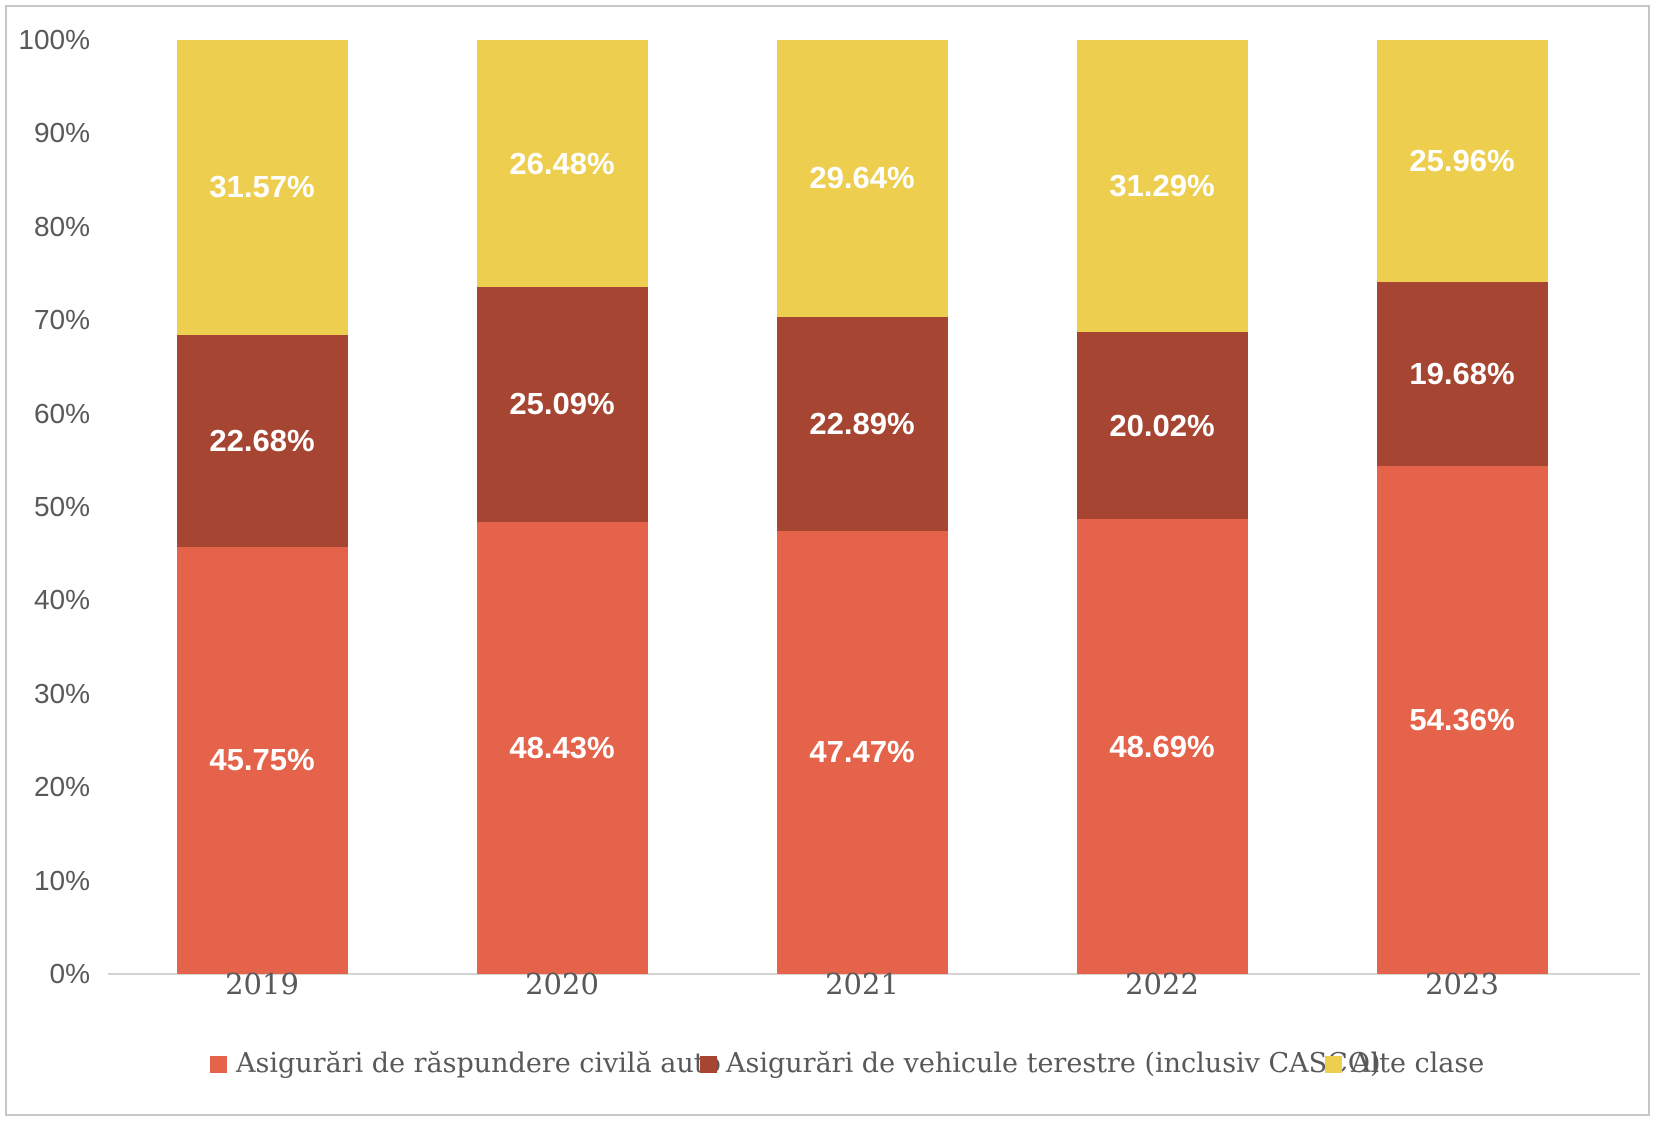  I want to click on legend-label: Alte clase, so click(1418, 1063).